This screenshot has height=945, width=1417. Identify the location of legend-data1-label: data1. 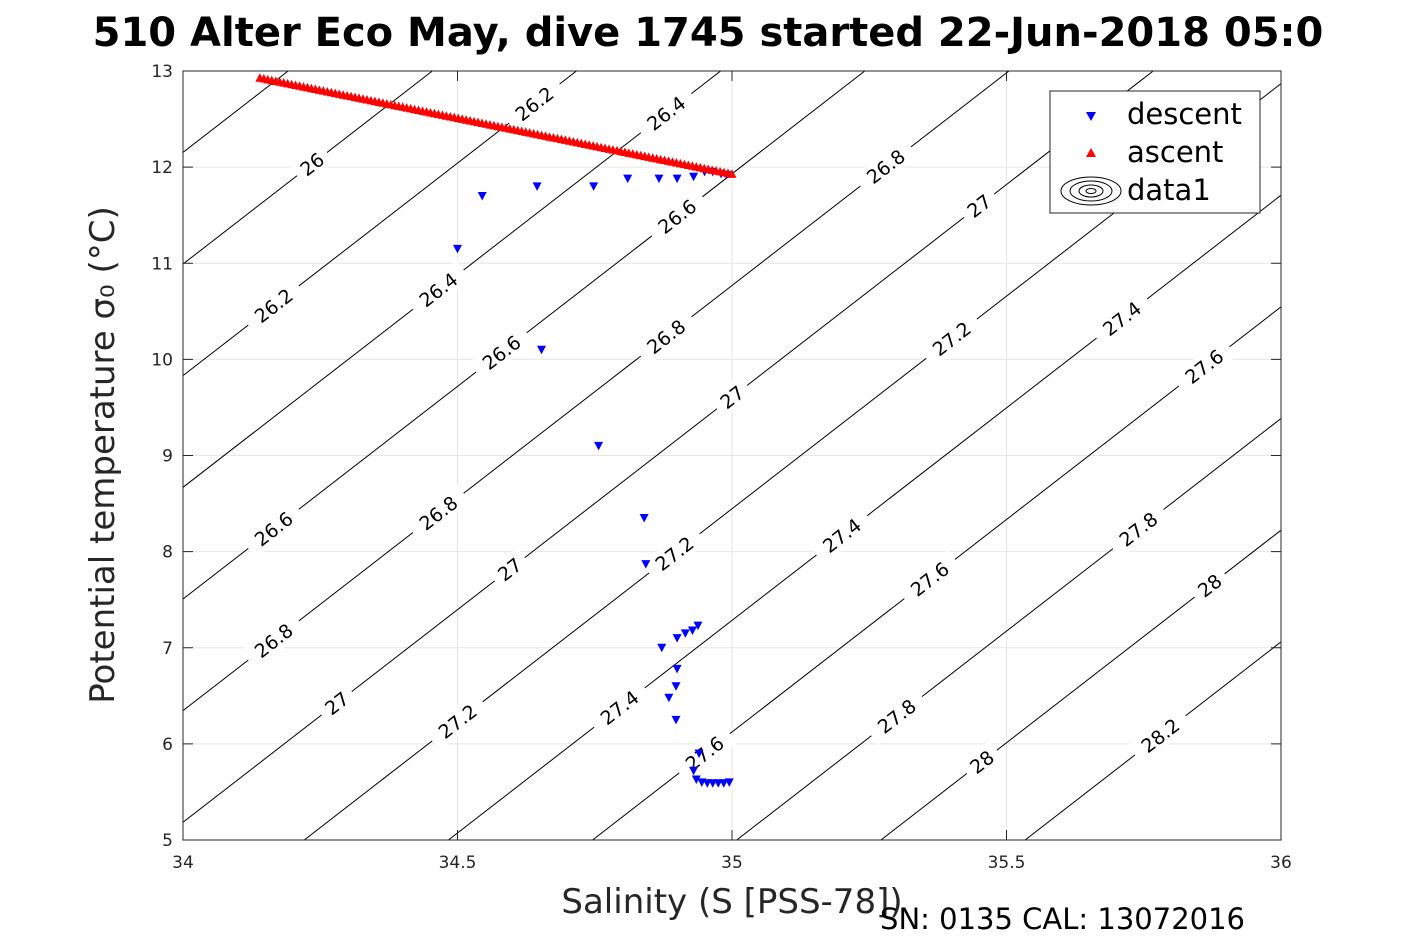
(1169, 190).